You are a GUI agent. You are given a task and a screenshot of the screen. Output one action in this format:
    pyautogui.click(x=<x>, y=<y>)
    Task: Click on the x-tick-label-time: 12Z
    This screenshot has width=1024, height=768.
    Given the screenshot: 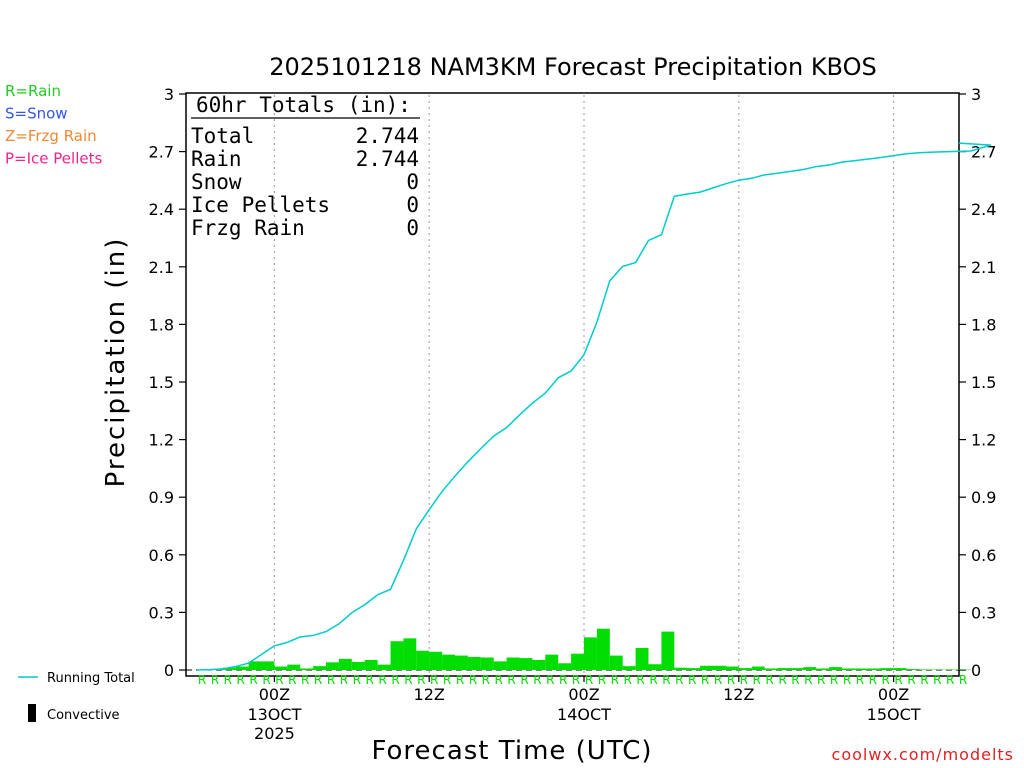 What is the action you would take?
    pyautogui.click(x=738, y=694)
    